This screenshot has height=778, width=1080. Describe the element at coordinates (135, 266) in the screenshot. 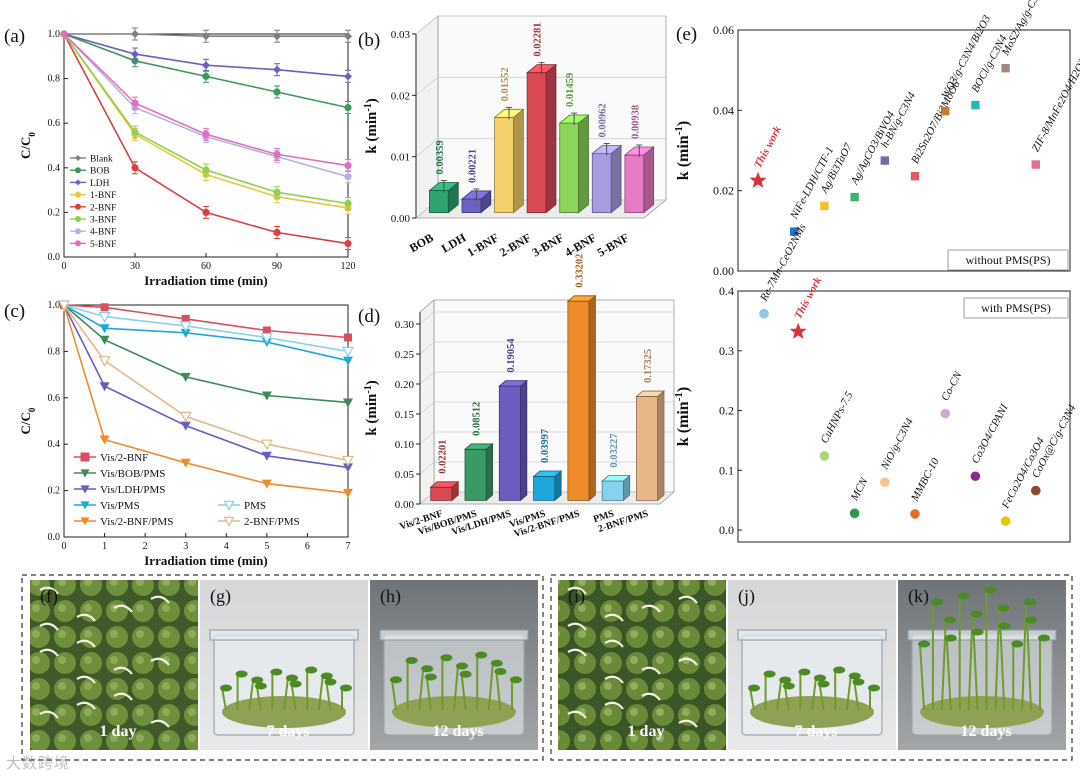

I see `x-tick-label: 30` at that location.